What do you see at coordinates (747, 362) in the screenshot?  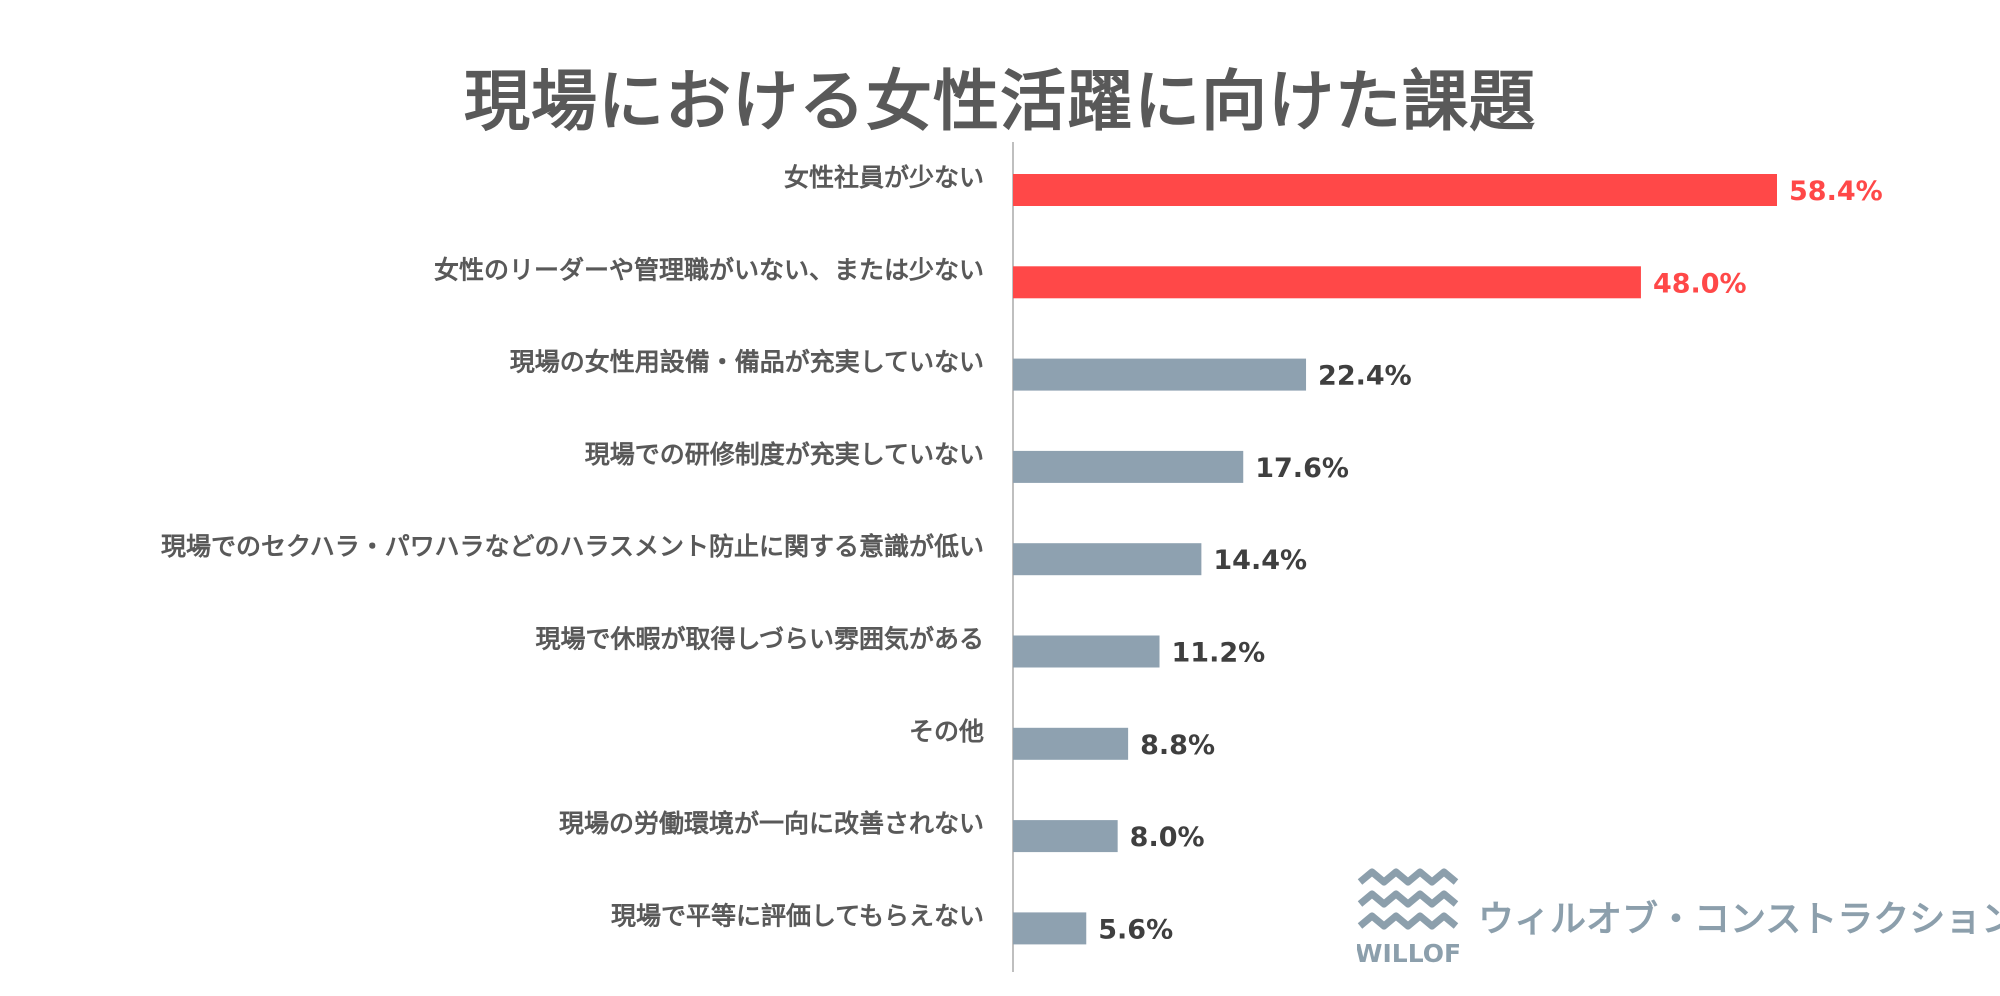 I see `category-label: 現場の女性用設備・備品が充実していない` at bounding box center [747, 362].